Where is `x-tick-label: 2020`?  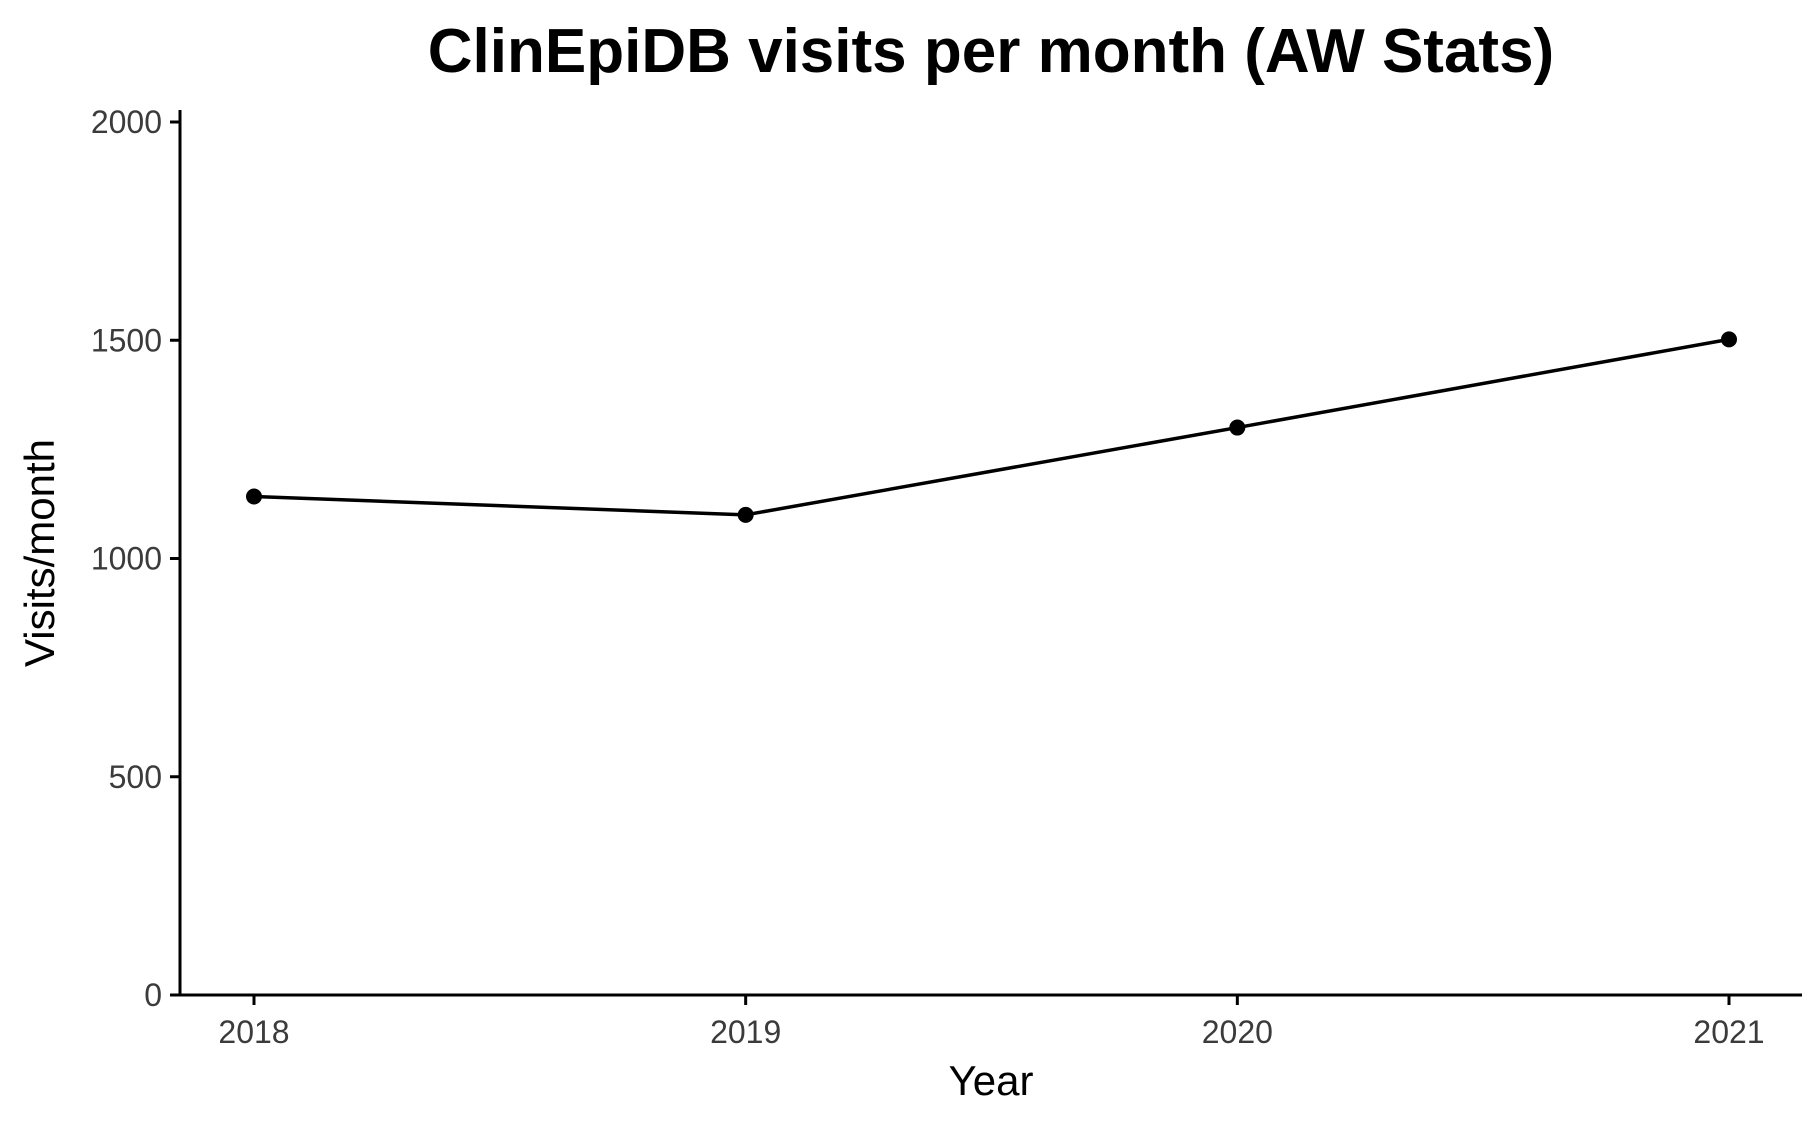
x-tick-label: 2020 is located at coordinates (1237, 1032).